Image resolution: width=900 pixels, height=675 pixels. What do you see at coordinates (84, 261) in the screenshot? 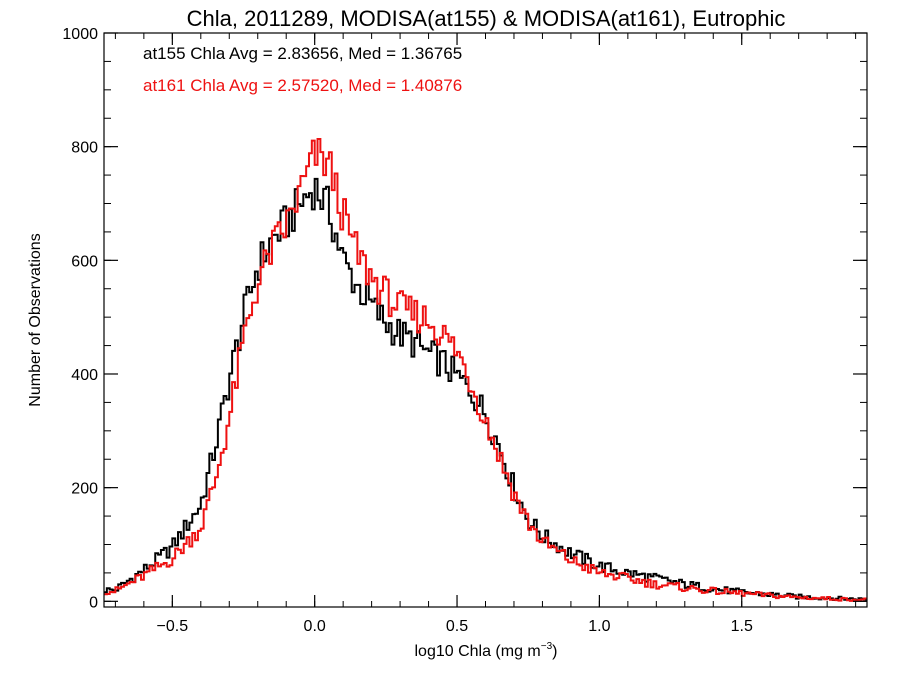
I see `y-tick-label: 600` at bounding box center [84, 261].